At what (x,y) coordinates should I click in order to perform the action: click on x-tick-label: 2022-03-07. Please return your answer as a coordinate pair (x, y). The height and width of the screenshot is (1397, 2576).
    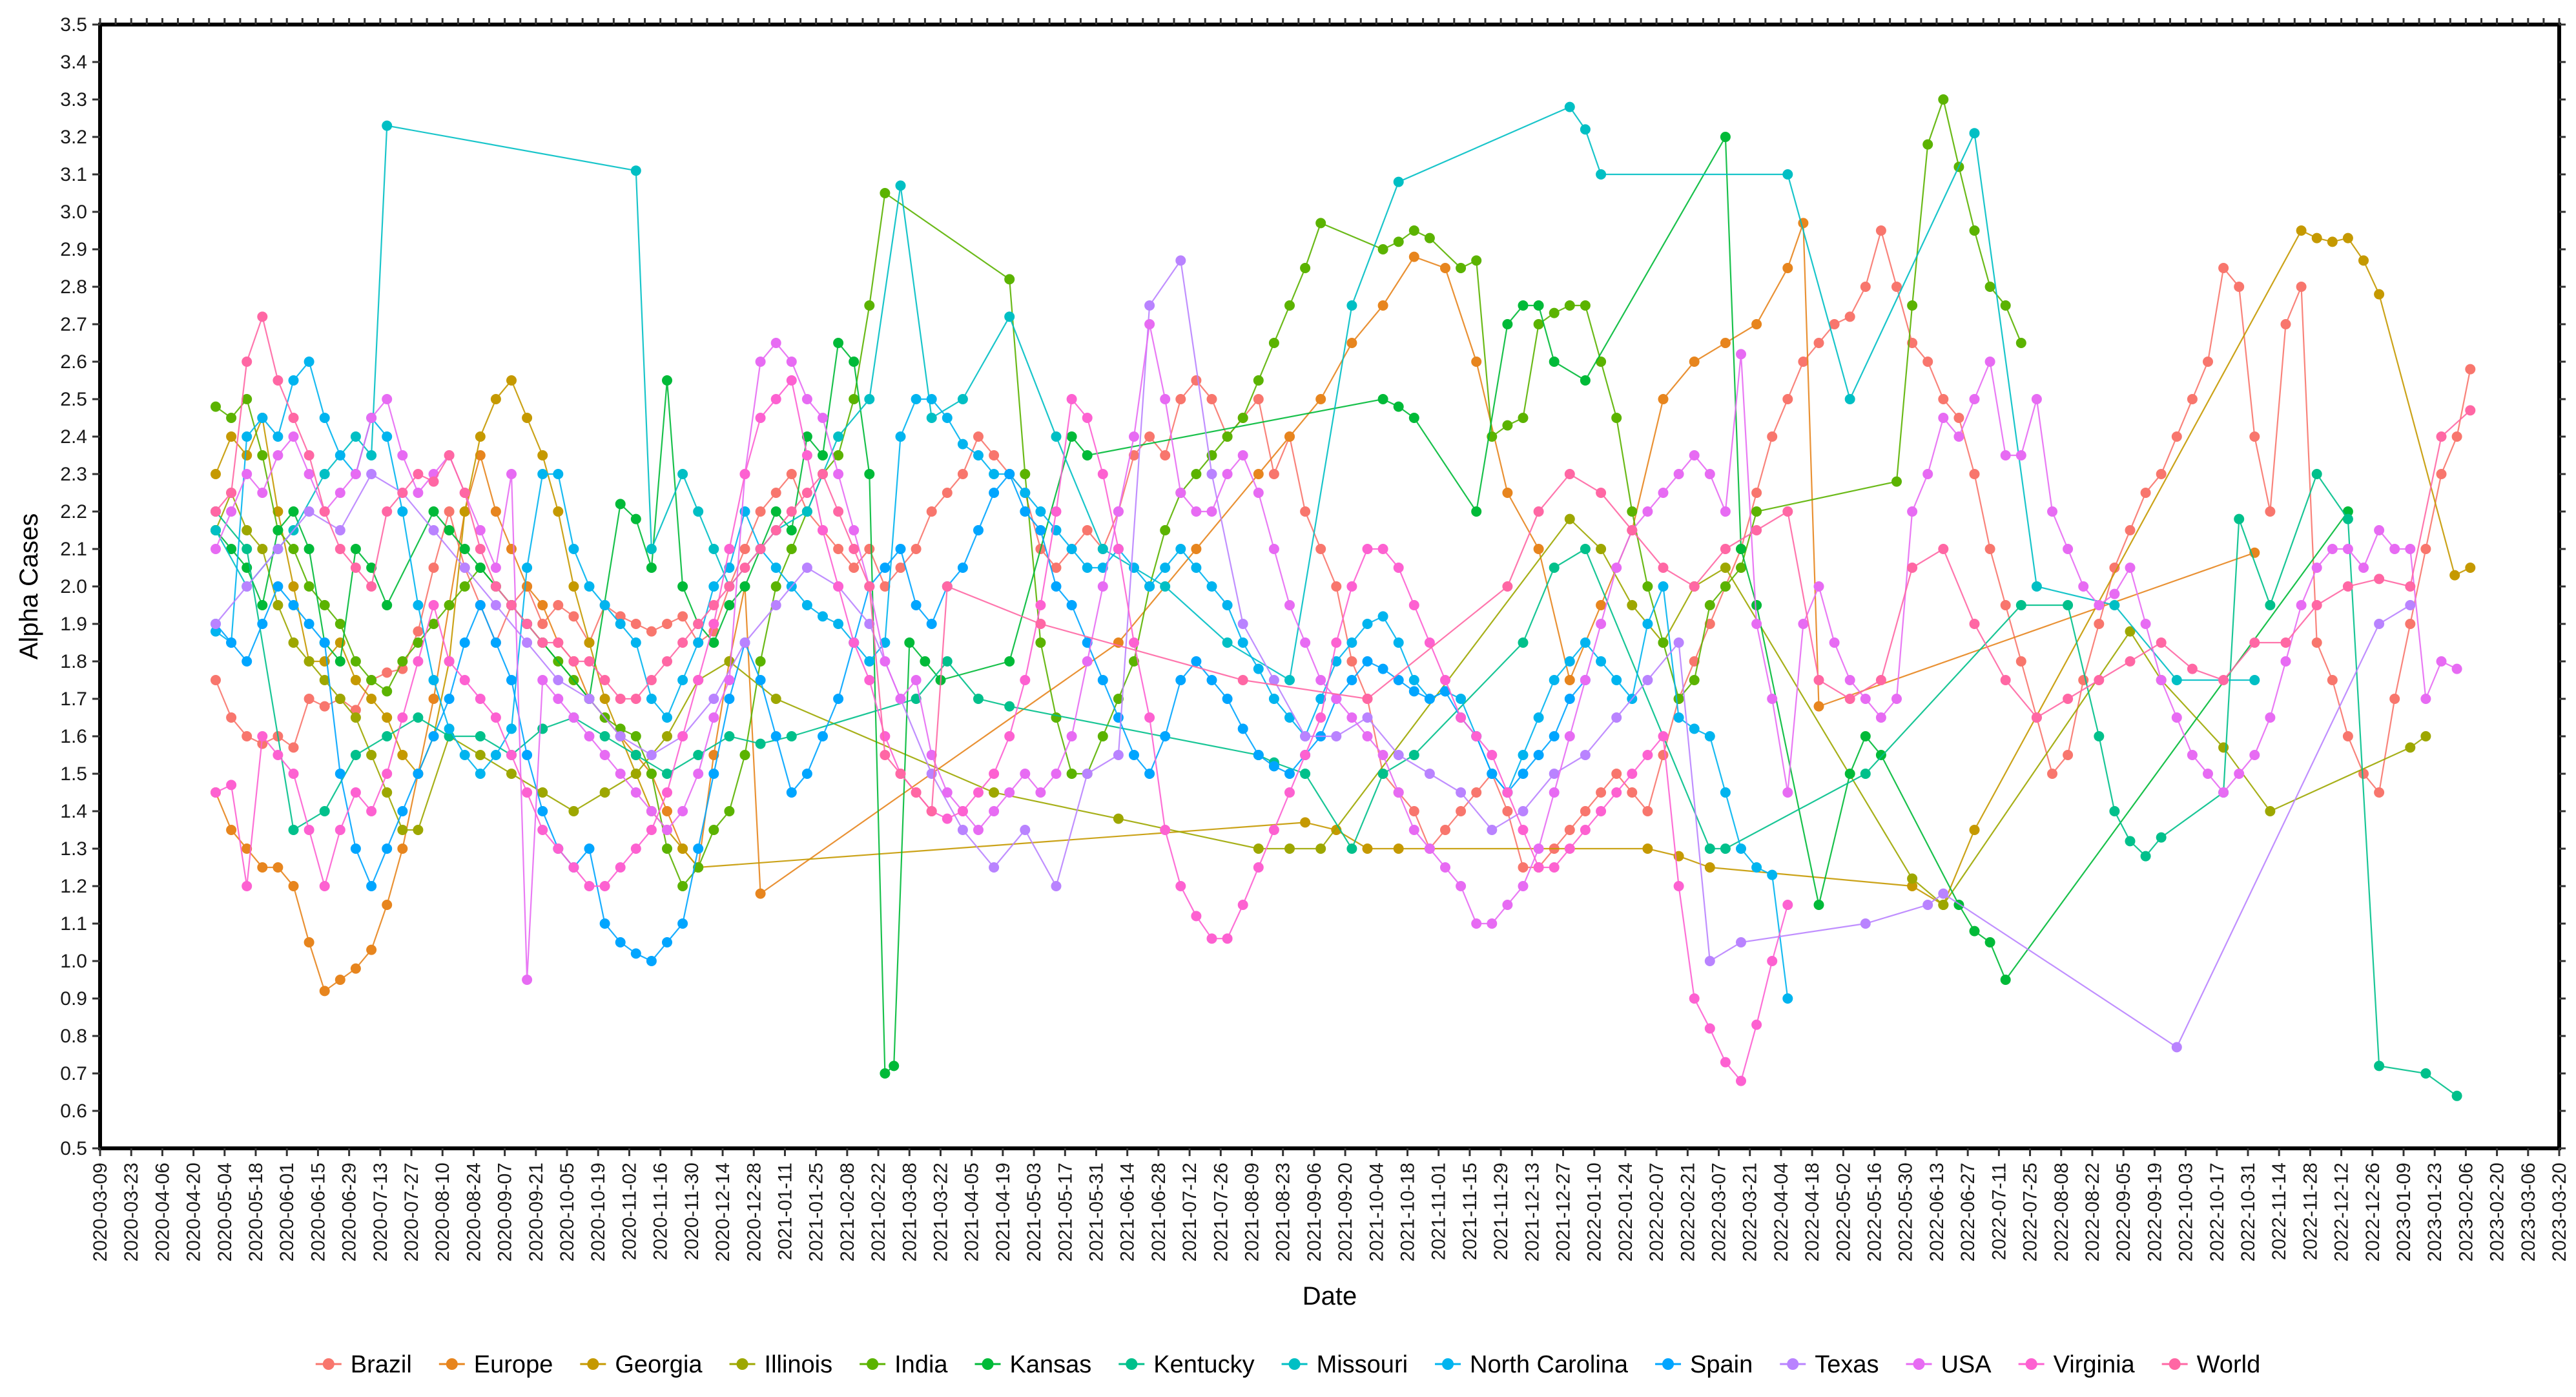
    Looking at the image, I should click on (1719, 1212).